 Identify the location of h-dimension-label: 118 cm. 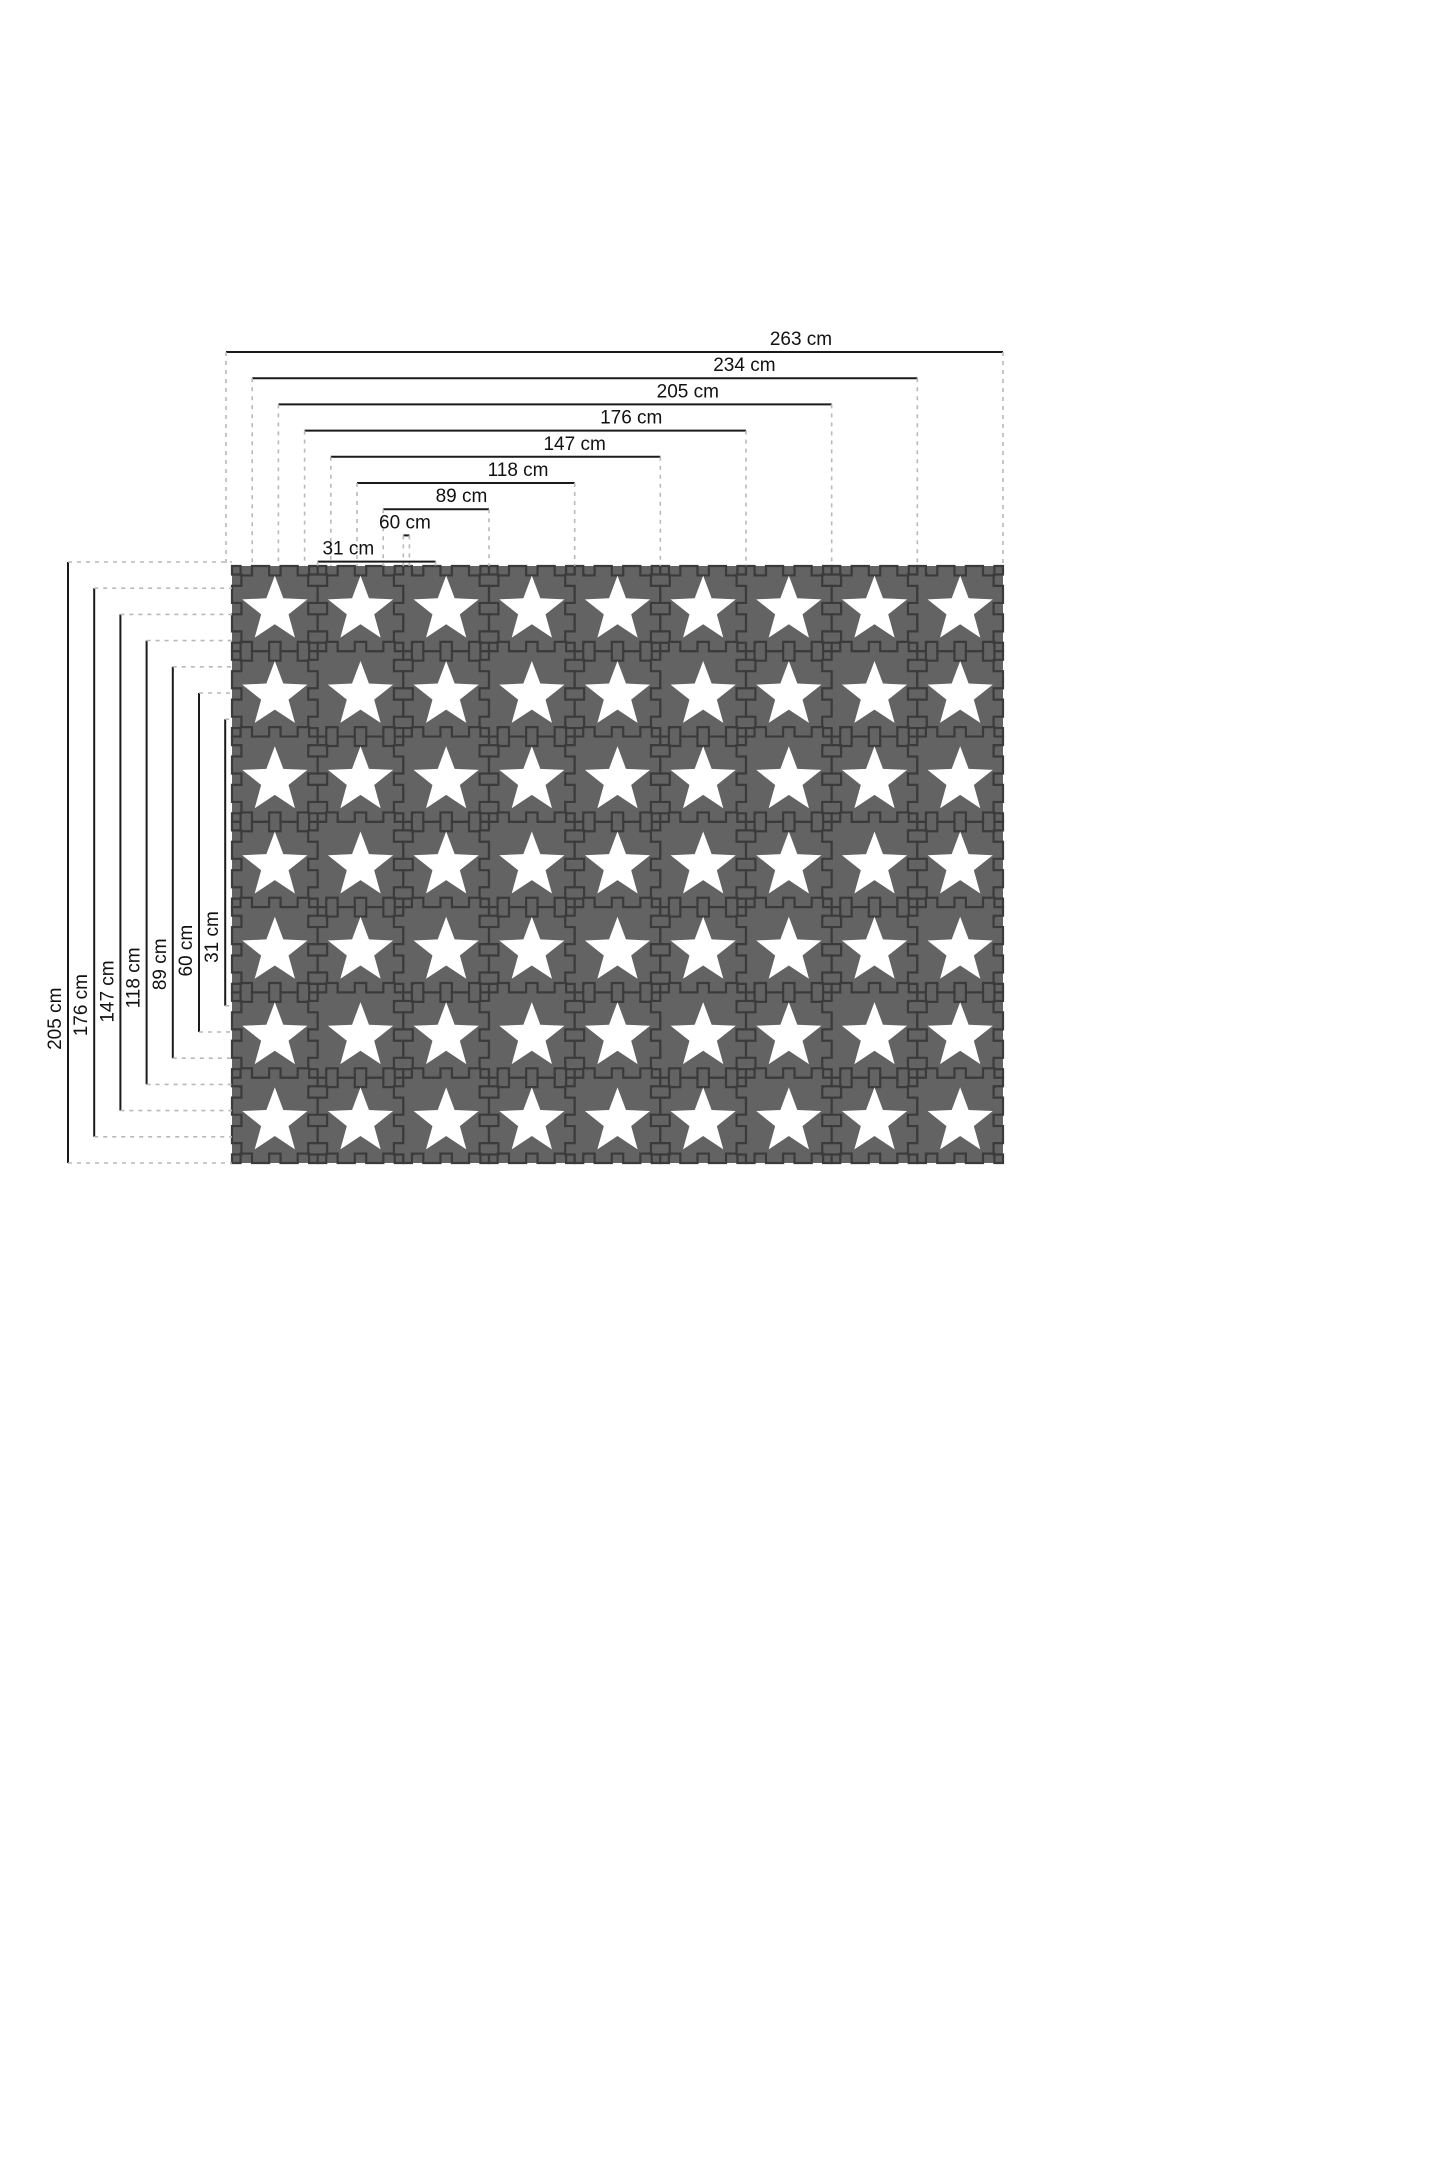
(518, 470).